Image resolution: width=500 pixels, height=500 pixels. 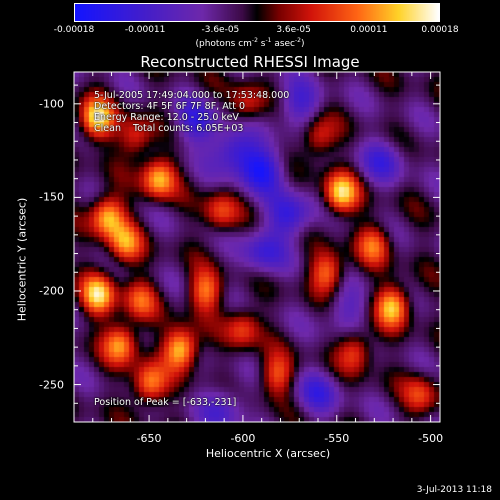 What do you see at coordinates (243, 438) in the screenshot?
I see `x-tick-label: -600` at bounding box center [243, 438].